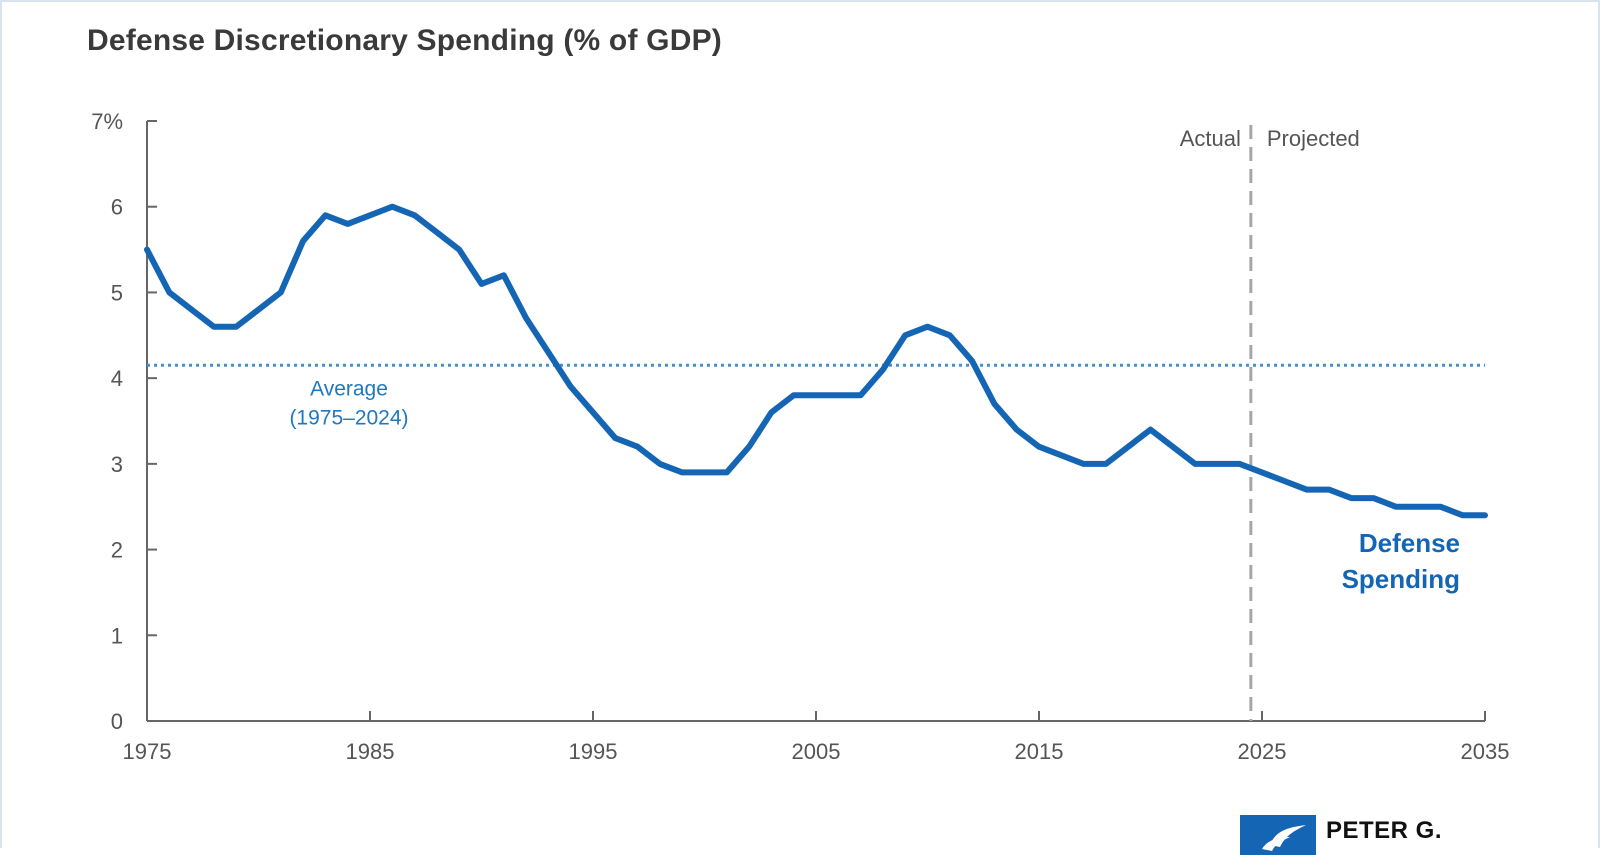 This screenshot has width=1600, height=855. What do you see at coordinates (1401, 579) in the screenshot?
I see `series-label-continued: Spending` at bounding box center [1401, 579].